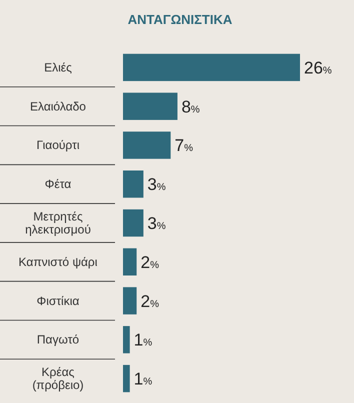 This screenshot has height=403, width=354. Describe the element at coordinates (190, 106) in the screenshot. I see `data-label: 8%` at that location.